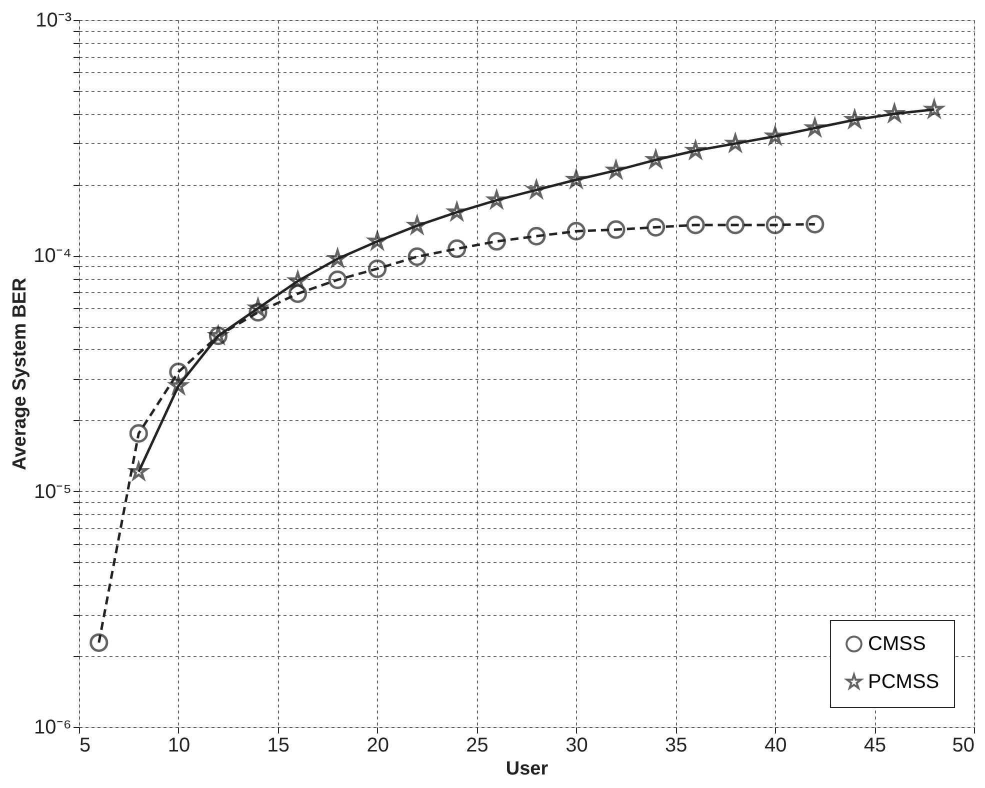  What do you see at coordinates (875, 745) in the screenshot?
I see `x-tick-label: 45` at bounding box center [875, 745].